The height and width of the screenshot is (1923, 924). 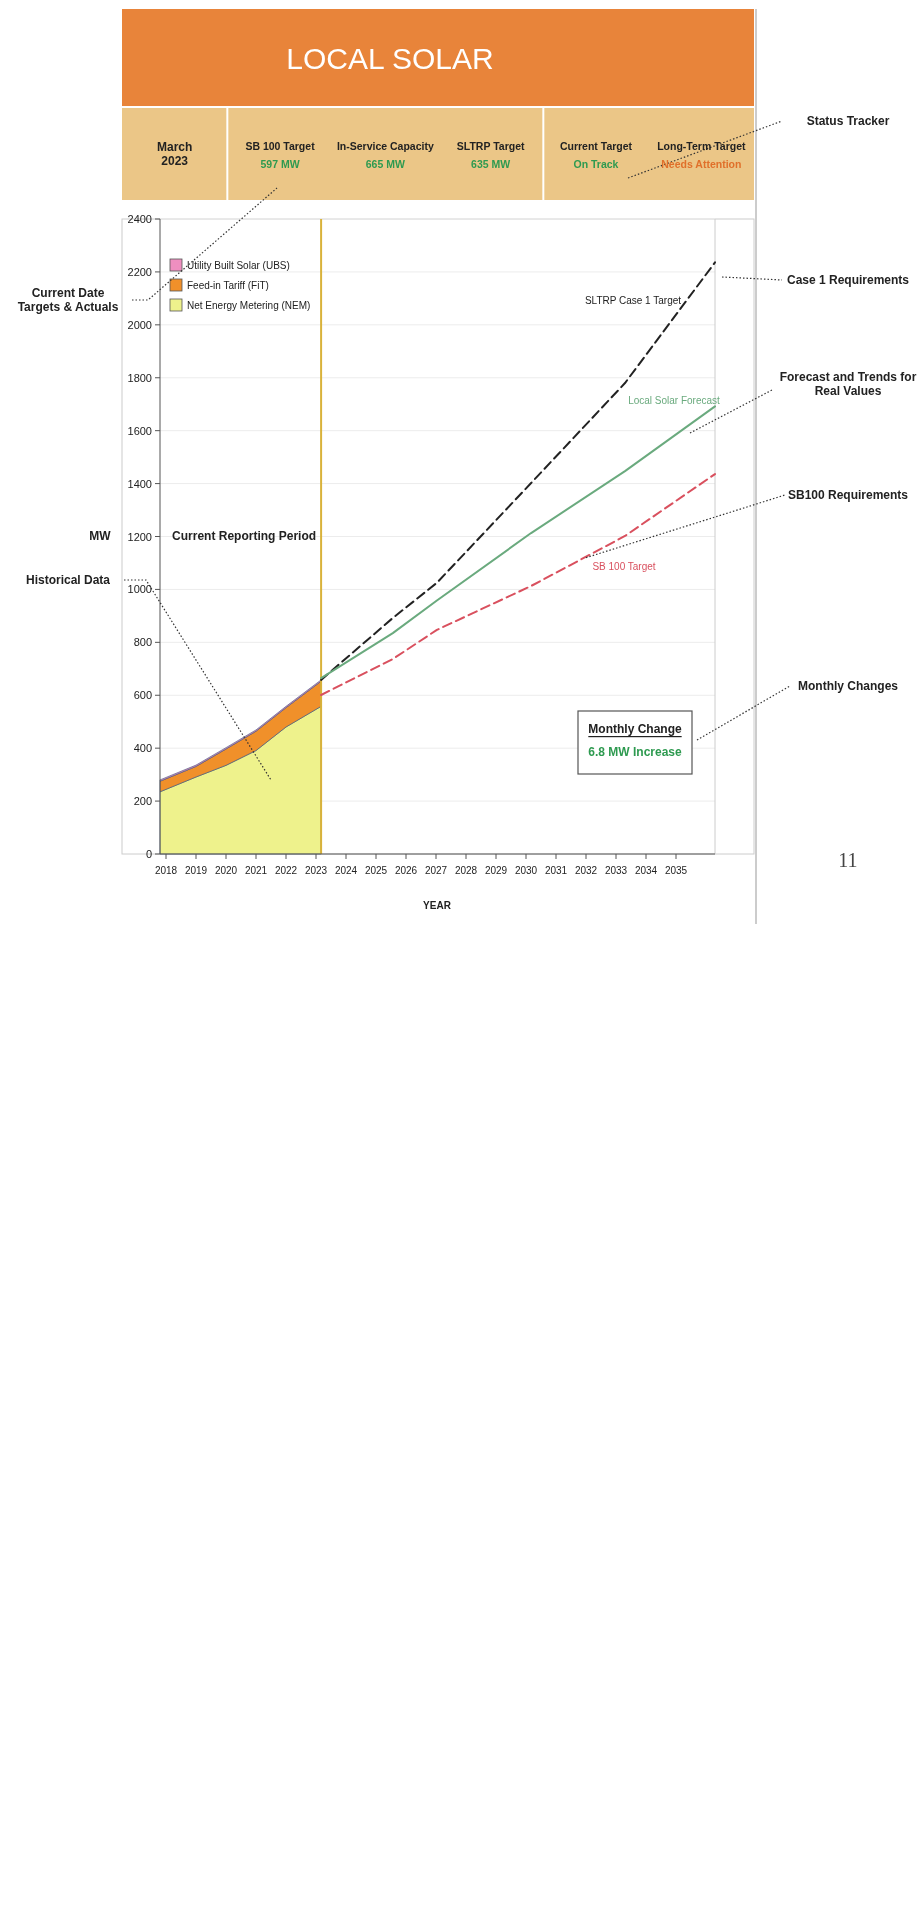 What do you see at coordinates (616, 870) in the screenshot?
I see `x-tick-label: 2033` at bounding box center [616, 870].